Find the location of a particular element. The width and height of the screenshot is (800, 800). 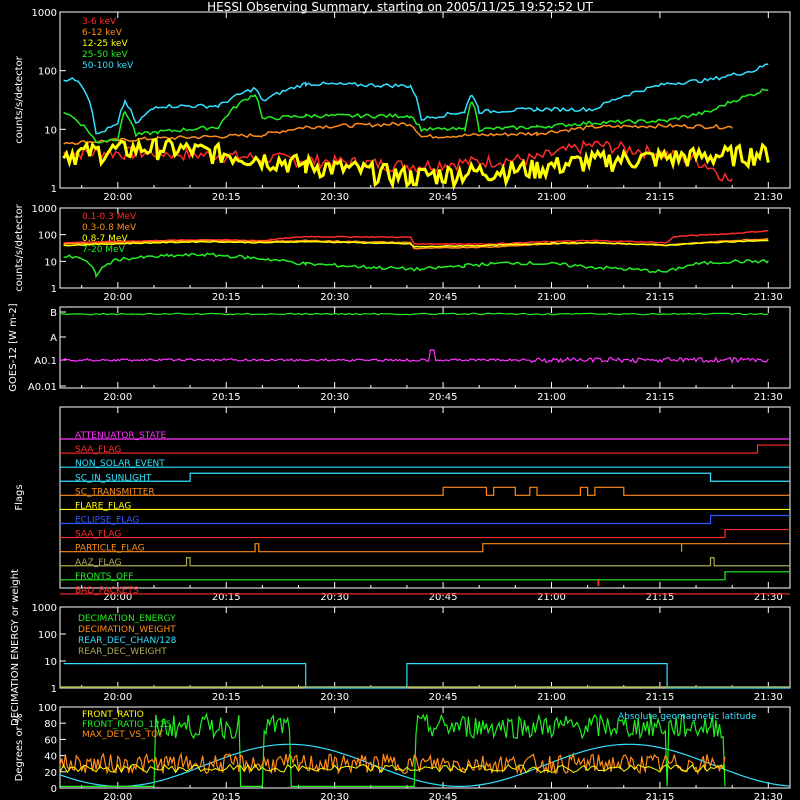

legend-entry: DECIMATION_ENERGY is located at coordinates (127, 619).